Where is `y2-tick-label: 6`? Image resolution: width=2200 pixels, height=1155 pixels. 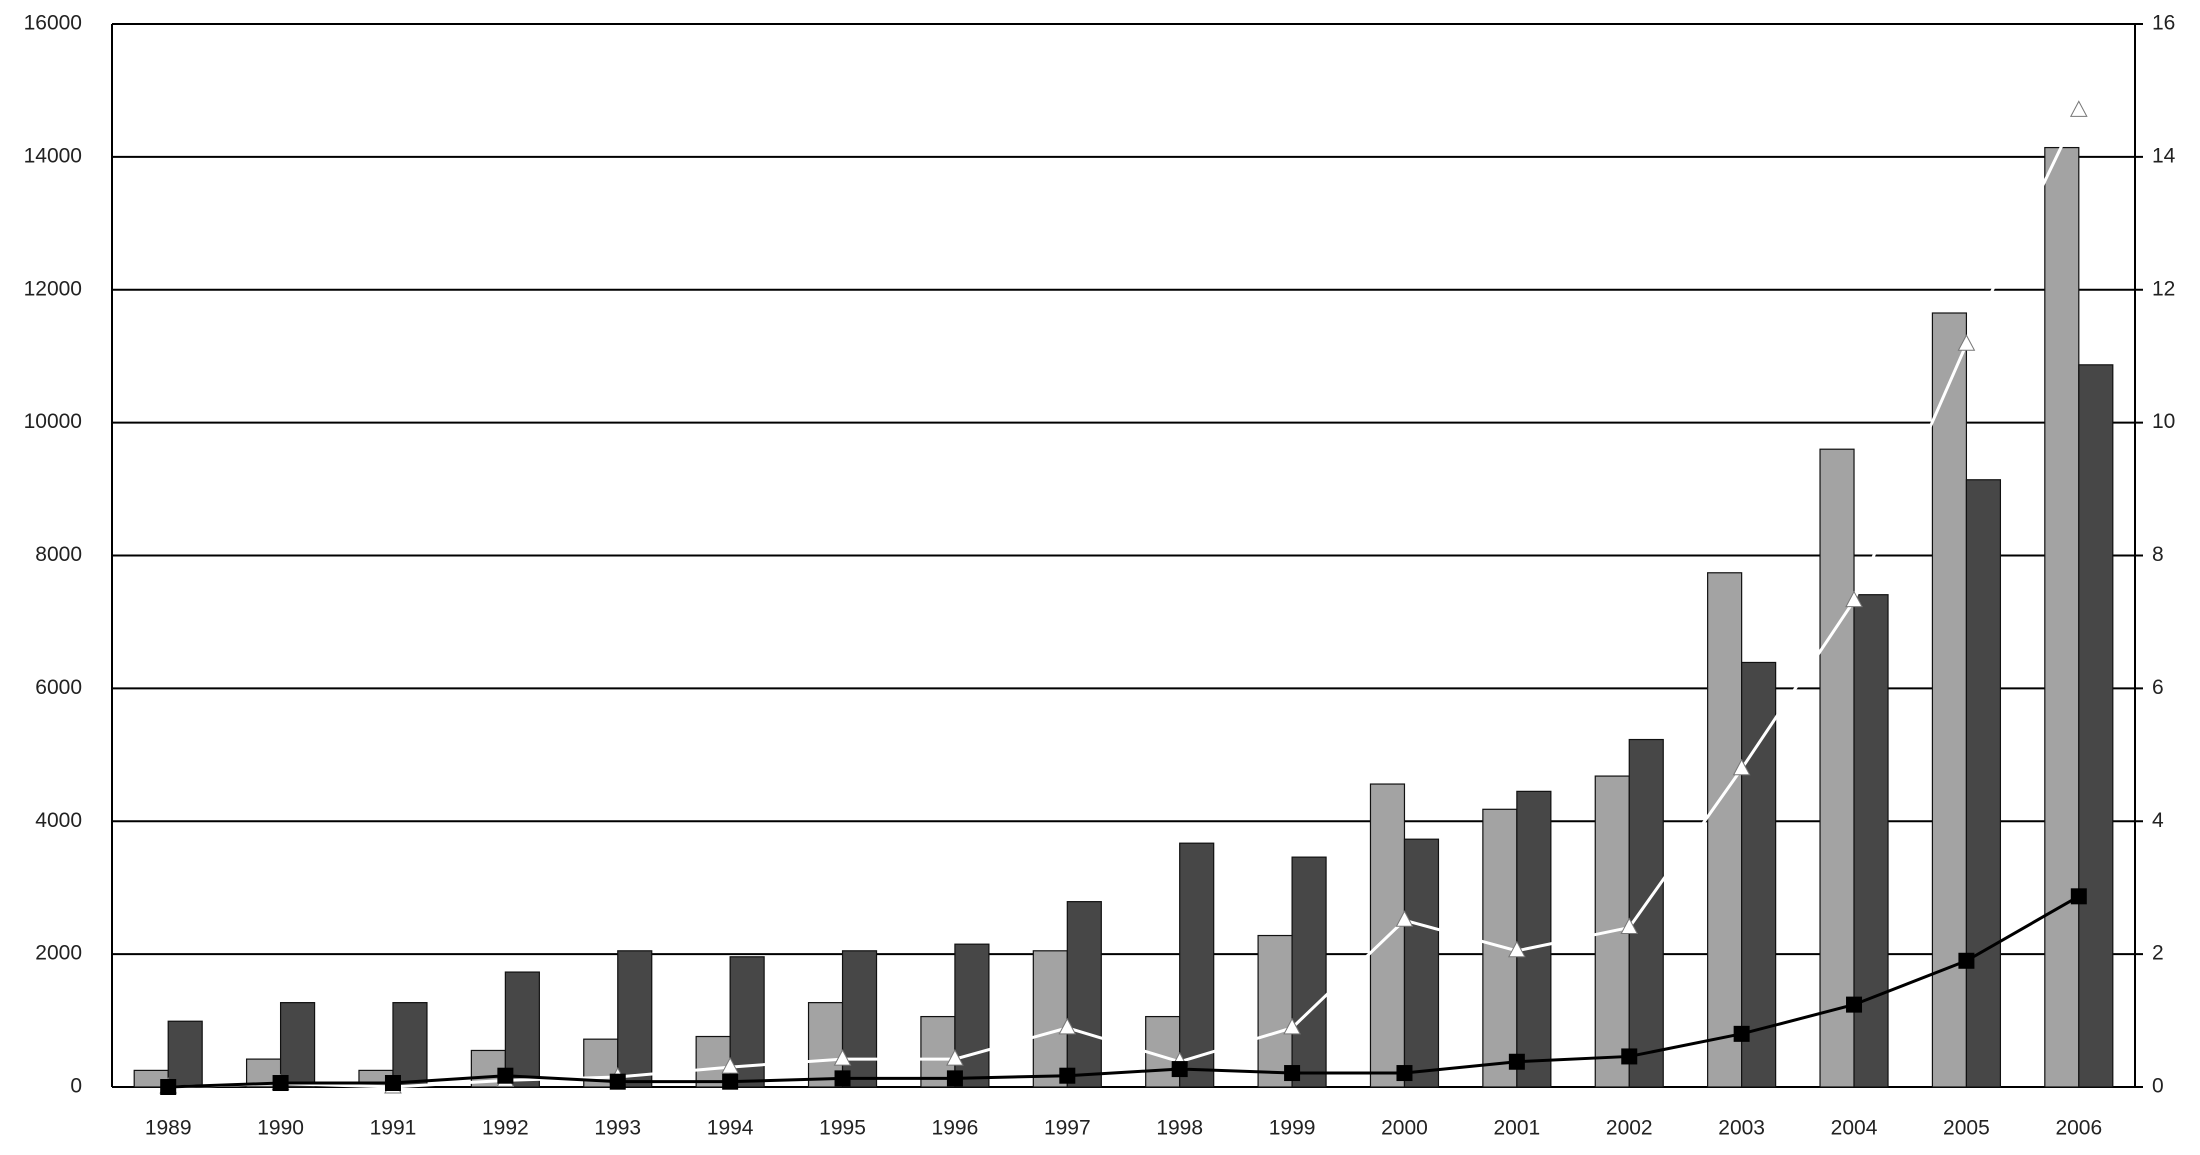
y2-tick-label: 6 is located at coordinates (2158, 687).